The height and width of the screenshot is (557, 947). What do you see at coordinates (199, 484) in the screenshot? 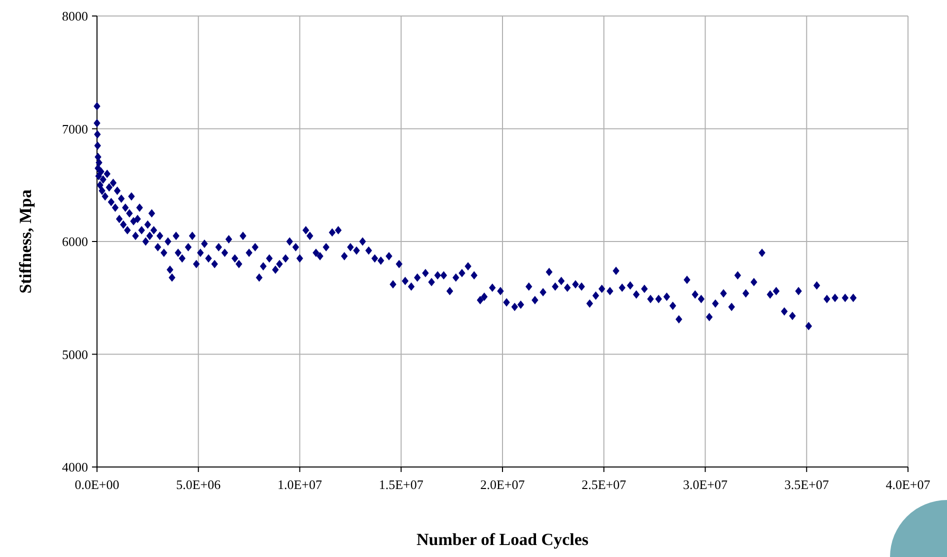
I see `x-tick-label: 5.0E+06` at bounding box center [199, 484].